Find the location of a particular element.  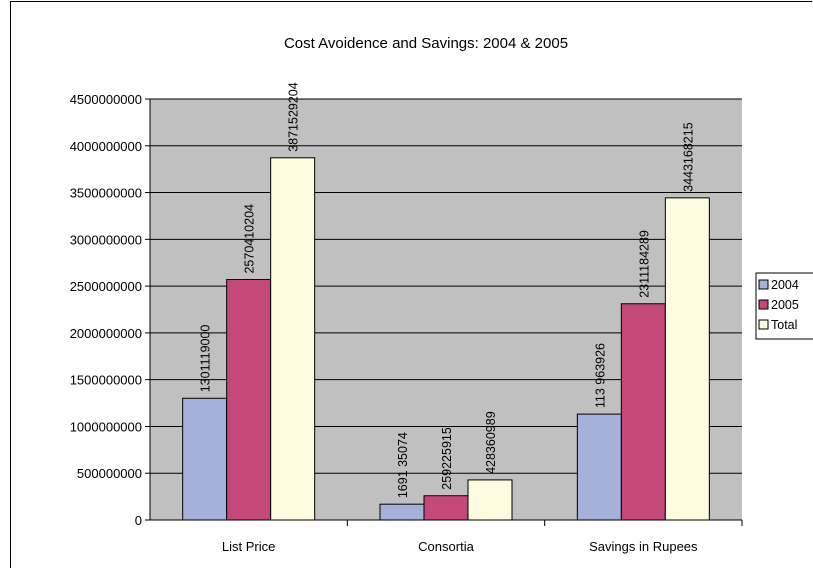

legend-swatch-total is located at coordinates (763, 324).